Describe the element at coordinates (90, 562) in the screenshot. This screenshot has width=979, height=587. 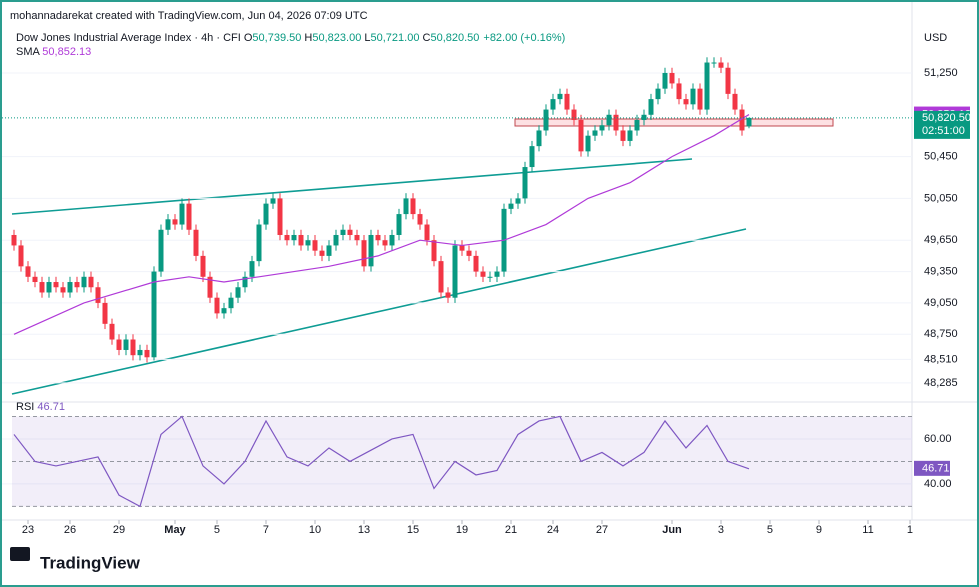
I see `brand: TradingView` at that location.